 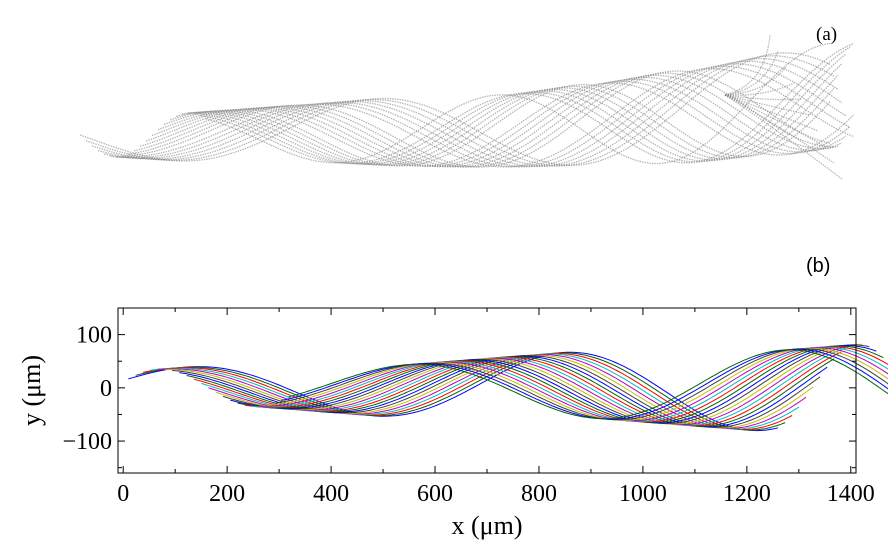 I want to click on x-tick-label: 0, so click(x=123, y=494).